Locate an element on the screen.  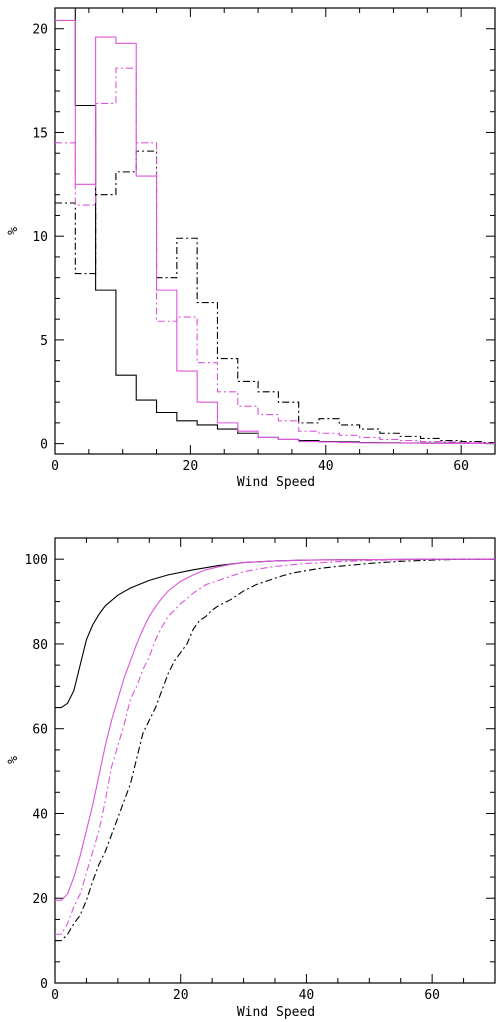
histogram-xlabel: Wind Speed is located at coordinates (276, 482).